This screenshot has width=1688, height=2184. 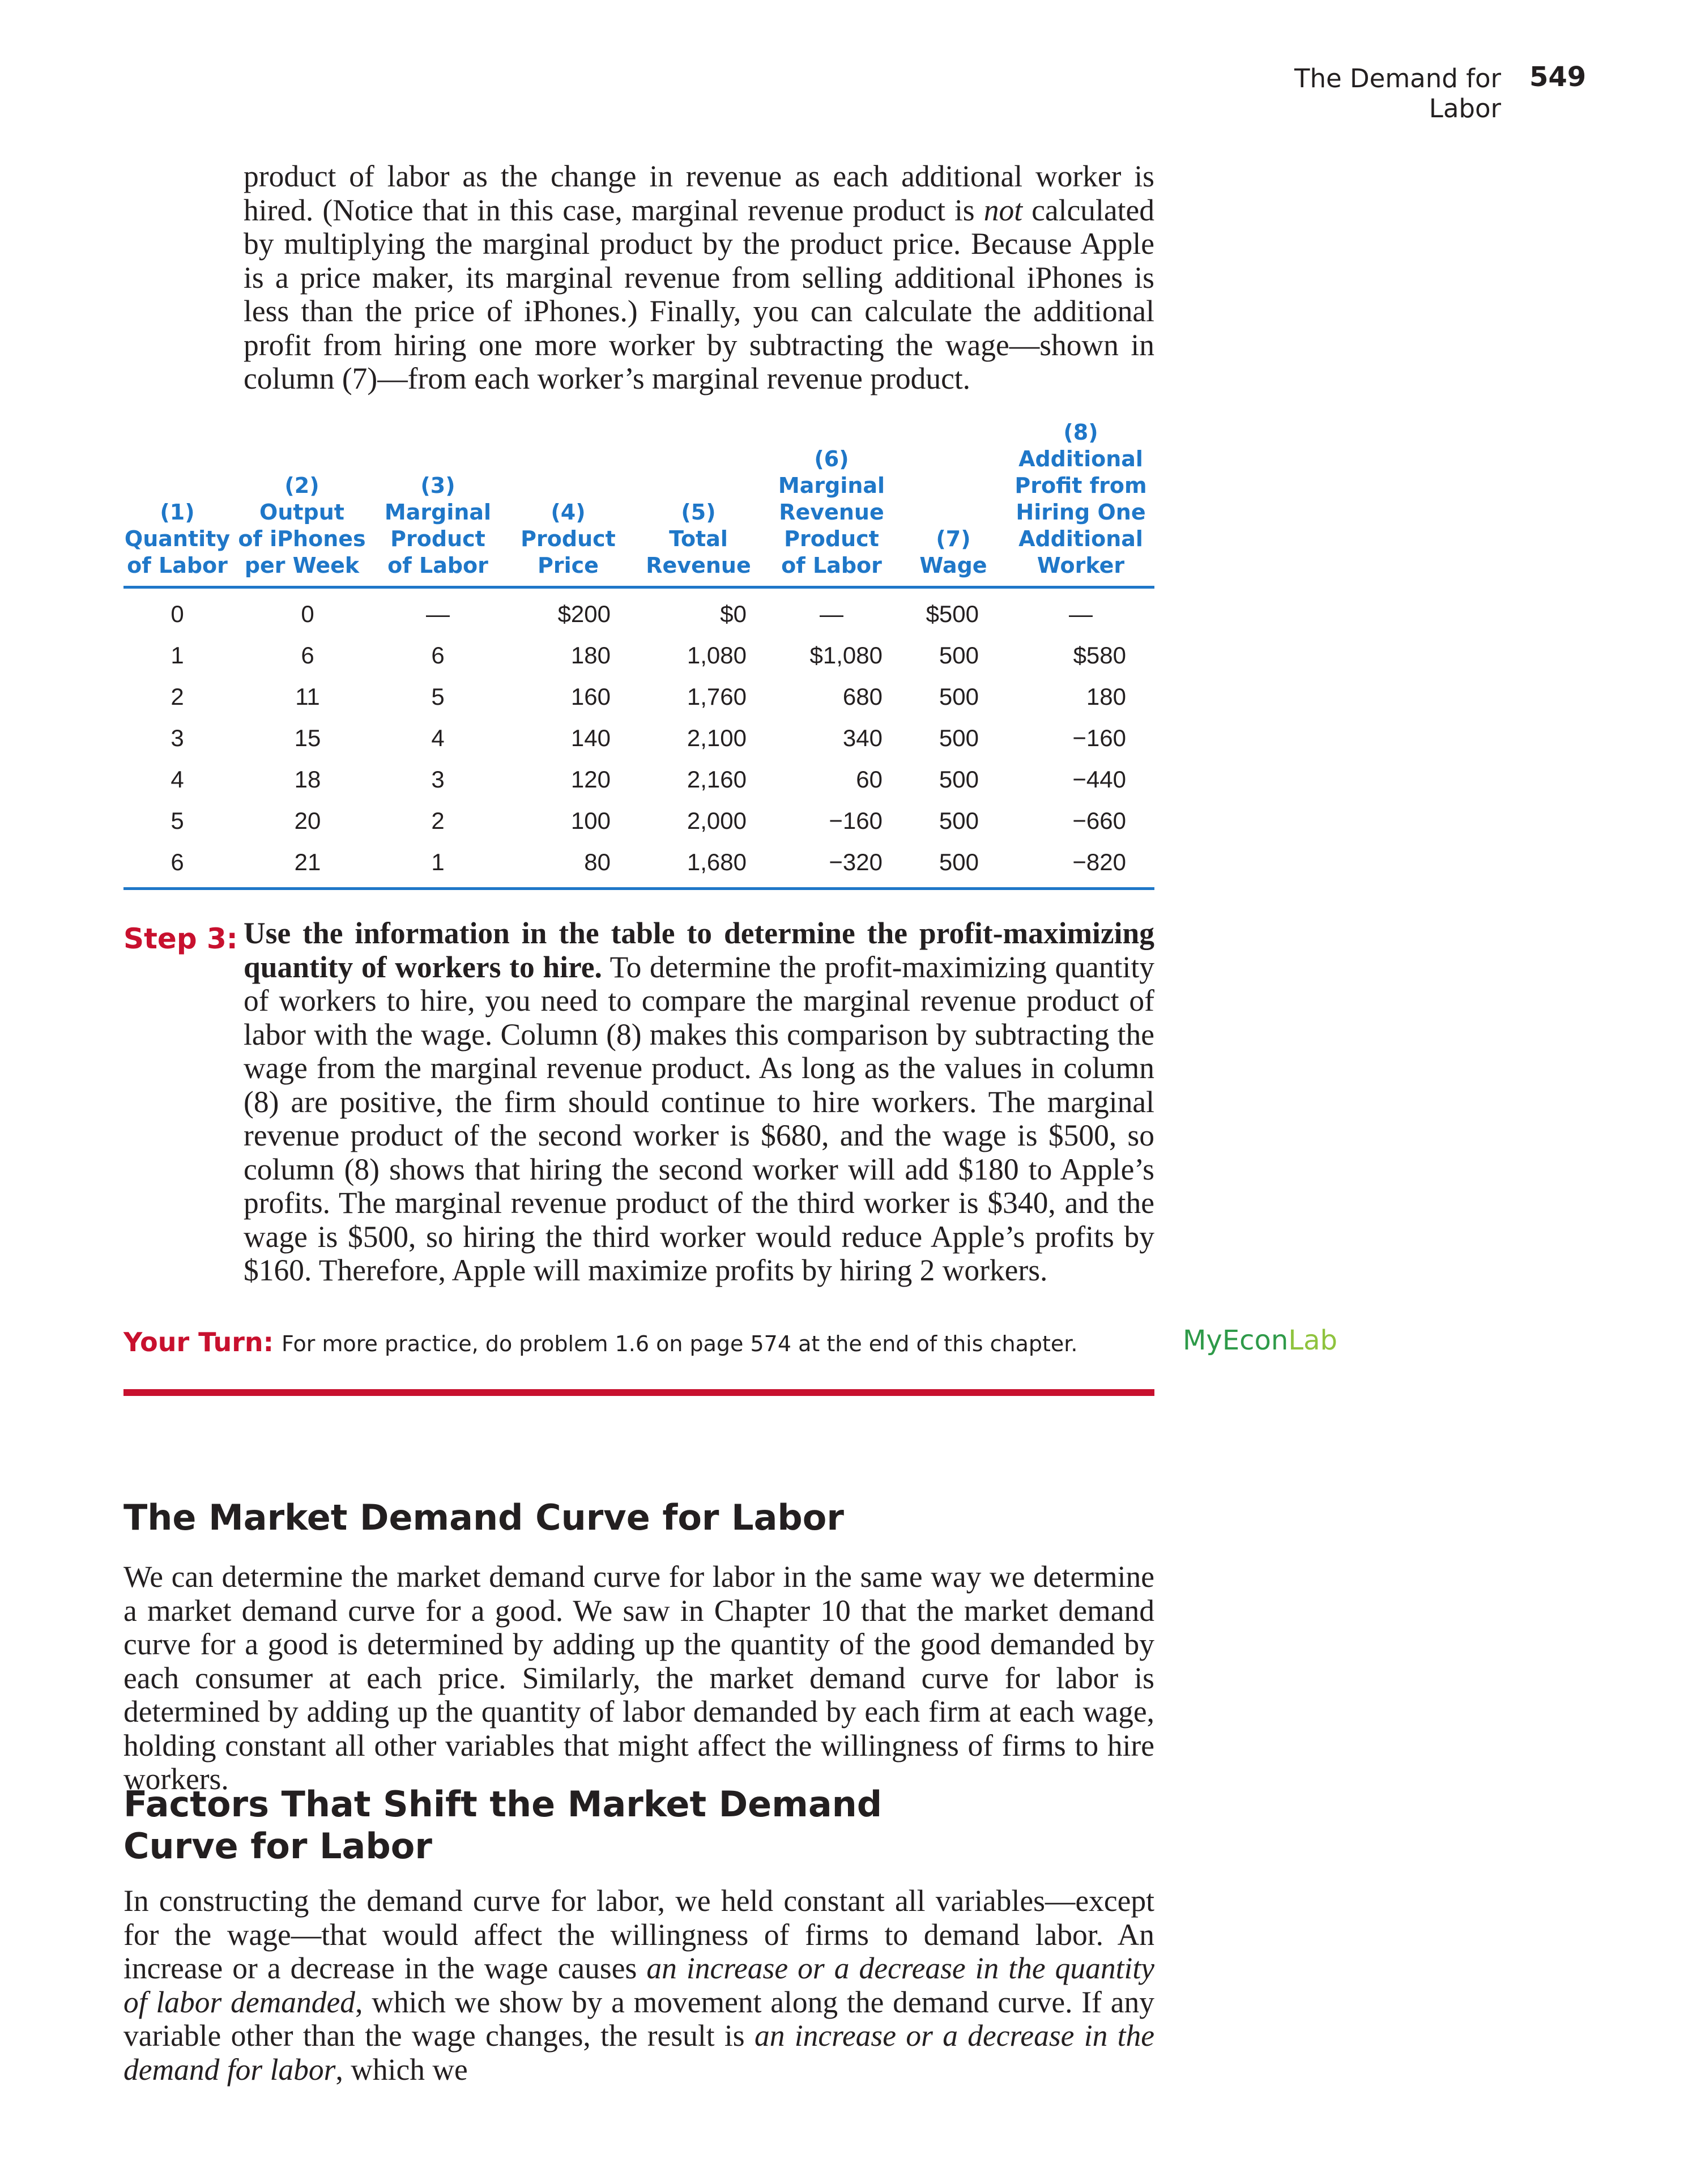 I want to click on table-cell: 80, so click(x=568, y=865).